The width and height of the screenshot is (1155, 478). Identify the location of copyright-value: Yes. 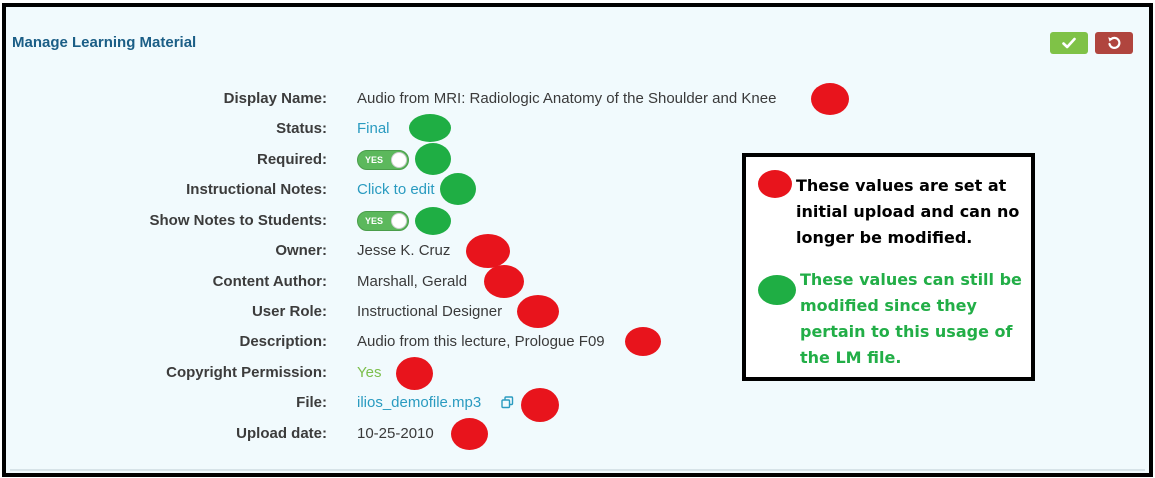
(369, 372).